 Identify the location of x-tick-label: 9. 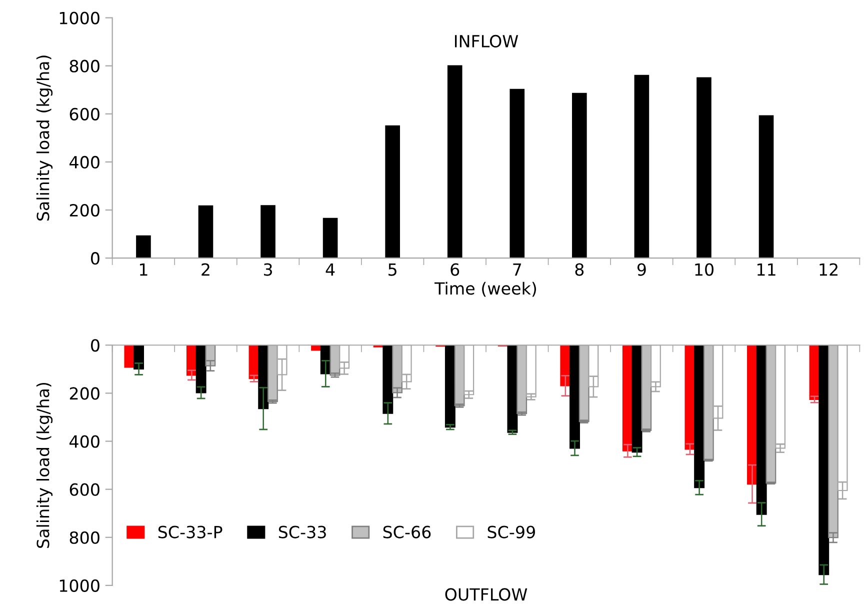
(641, 269).